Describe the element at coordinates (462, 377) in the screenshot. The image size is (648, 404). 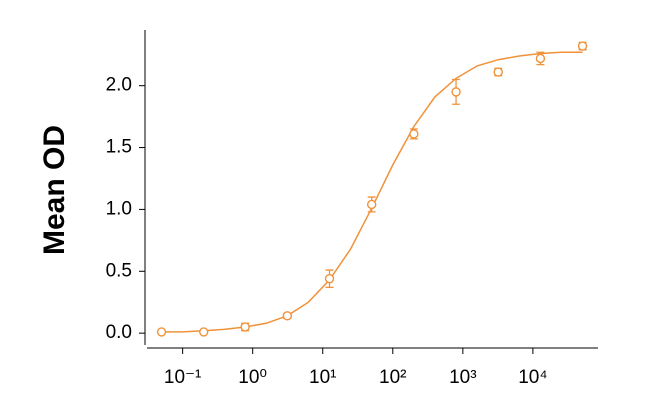
I see `x-tick-label: 10³` at that location.